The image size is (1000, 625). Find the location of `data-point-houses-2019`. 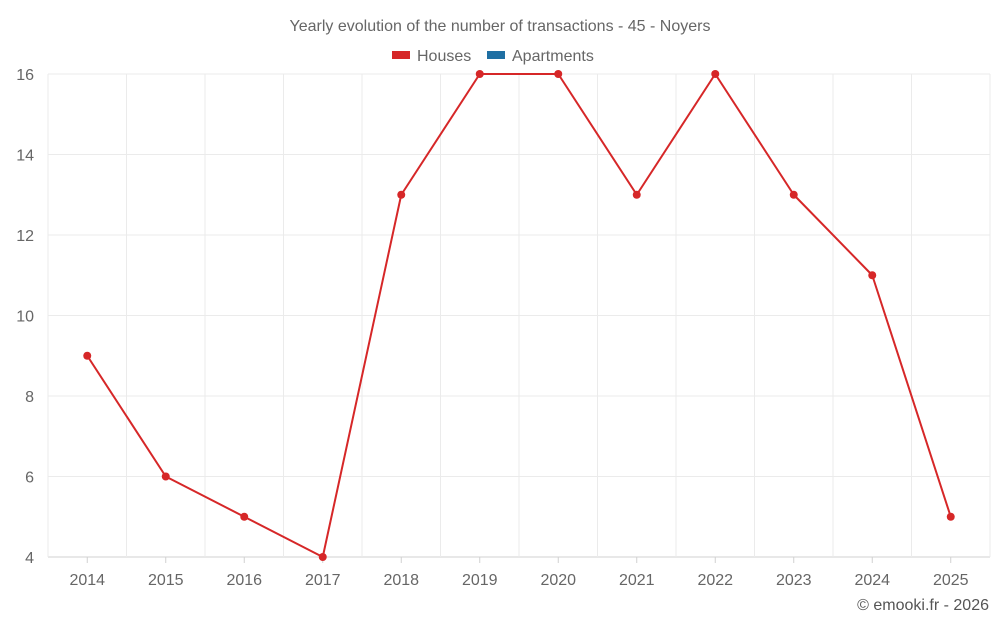

data-point-houses-2019 is located at coordinates (479, 74).